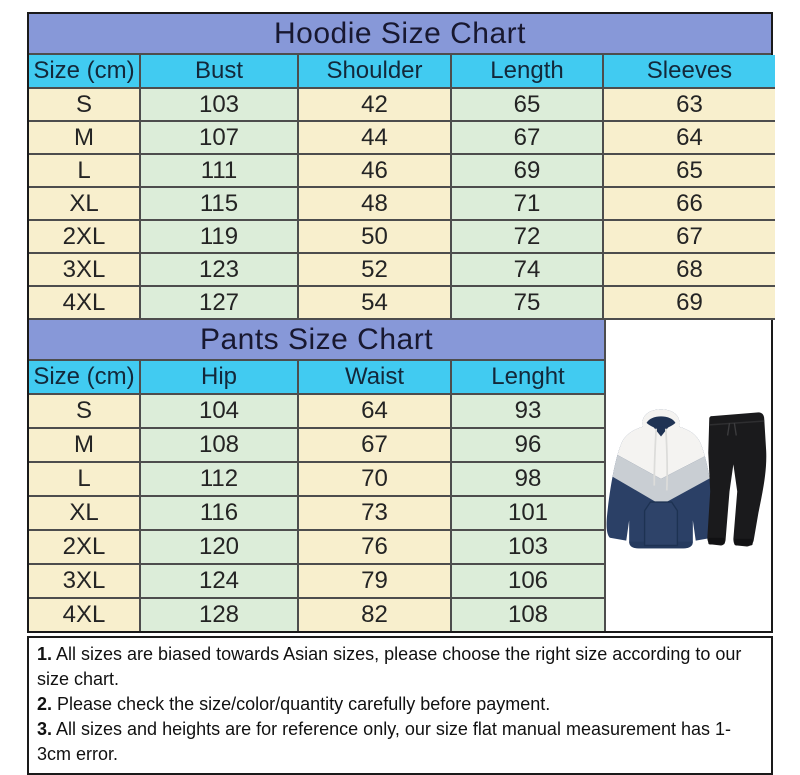 This screenshot has height=775, width=800. I want to click on measurement-cell: 93, so click(527, 411).